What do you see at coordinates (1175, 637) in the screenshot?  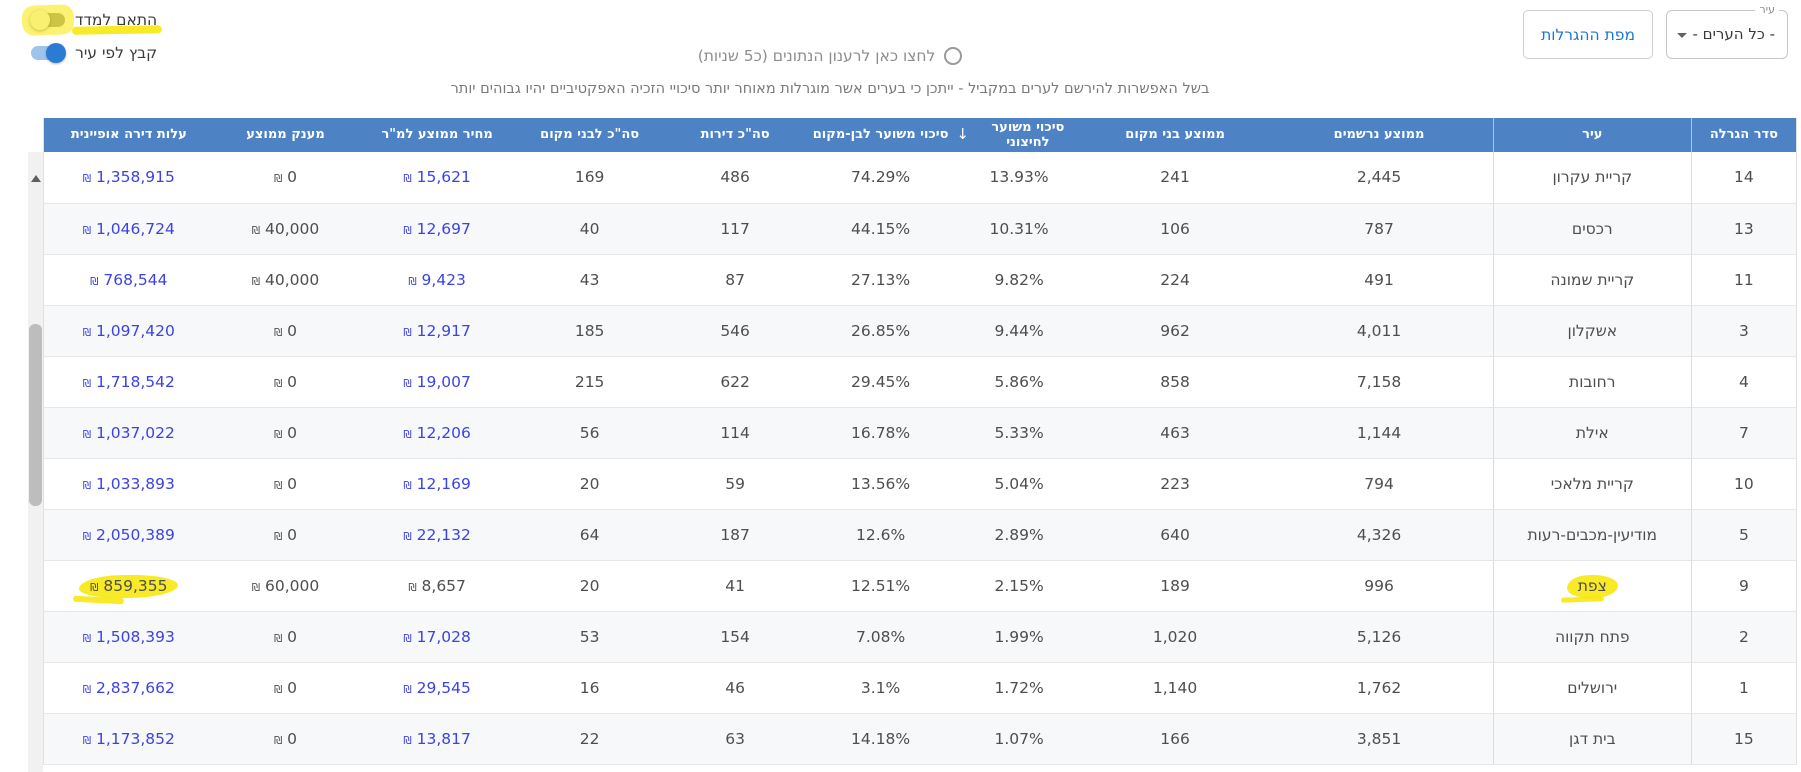 I see `cell-locals: 1,020` at bounding box center [1175, 637].